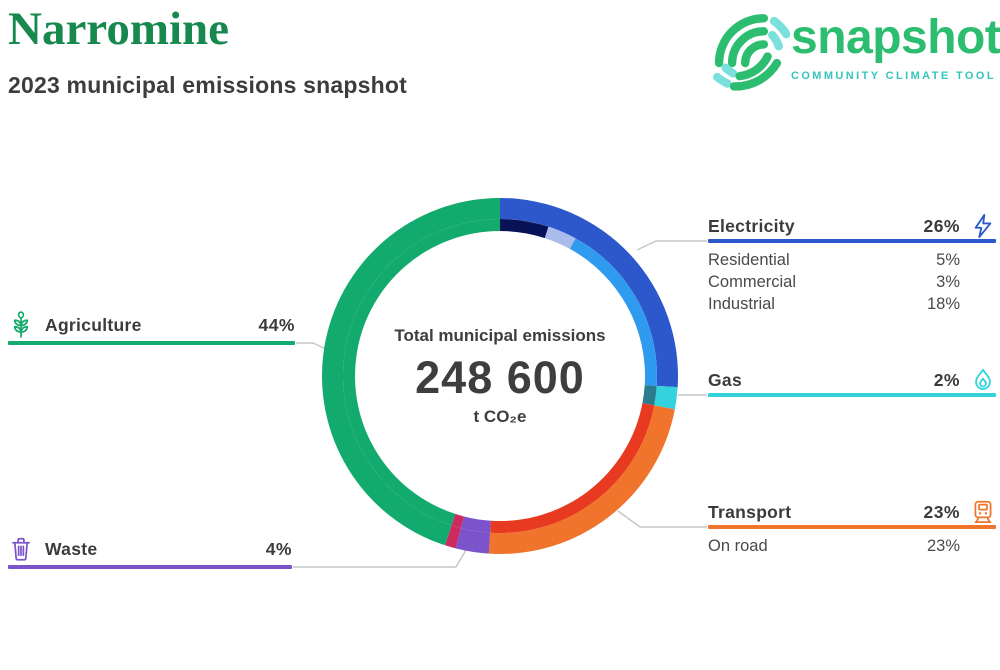 This screenshot has height=670, width=1000. Describe the element at coordinates (834, 546) in the screenshot. I see `subsector-row: On road 23%` at that location.